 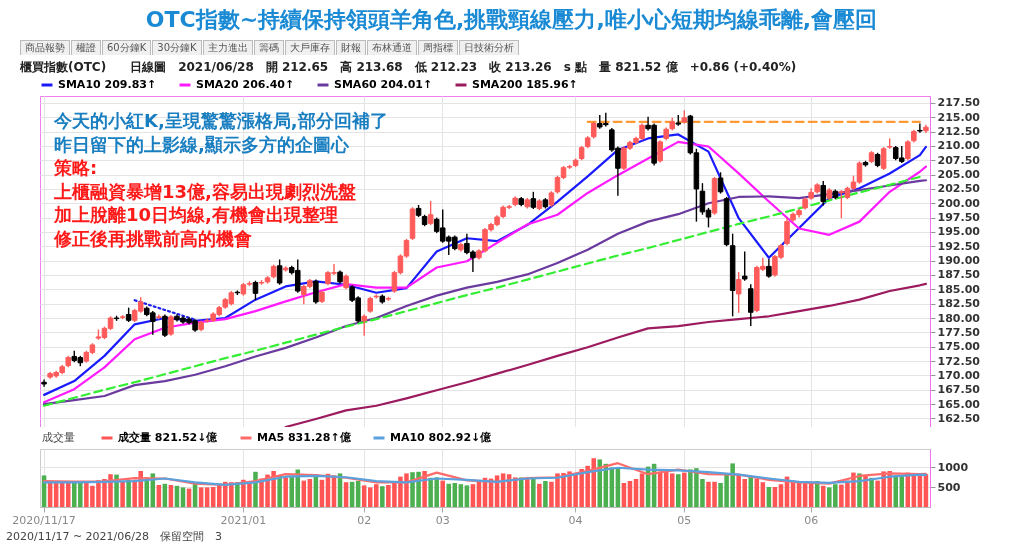 I want to click on chart-subtitle: 櫃買指數(OTC) 日線圖 2021/06/28 開 212.65 高 213.68 低 212.23 收 213.26 s 點 量 821.52 億 +0.86 (+0.40%), so click(x=409, y=67).